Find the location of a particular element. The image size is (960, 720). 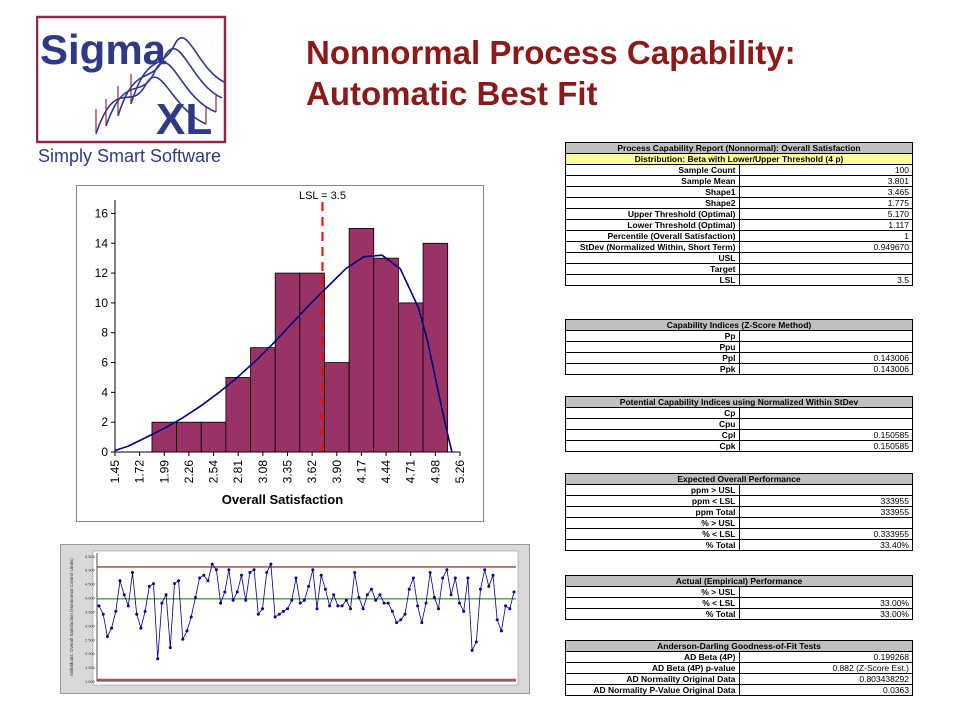

title-line-1: Nonnormal Process Capability: is located at coordinates (551, 52).